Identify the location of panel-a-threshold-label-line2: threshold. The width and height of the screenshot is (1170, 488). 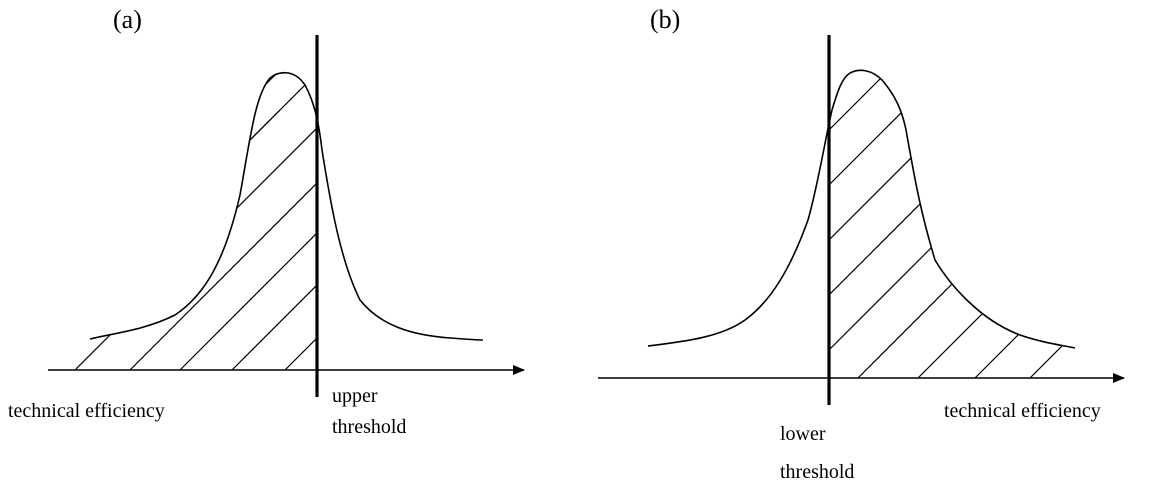
(369, 427).